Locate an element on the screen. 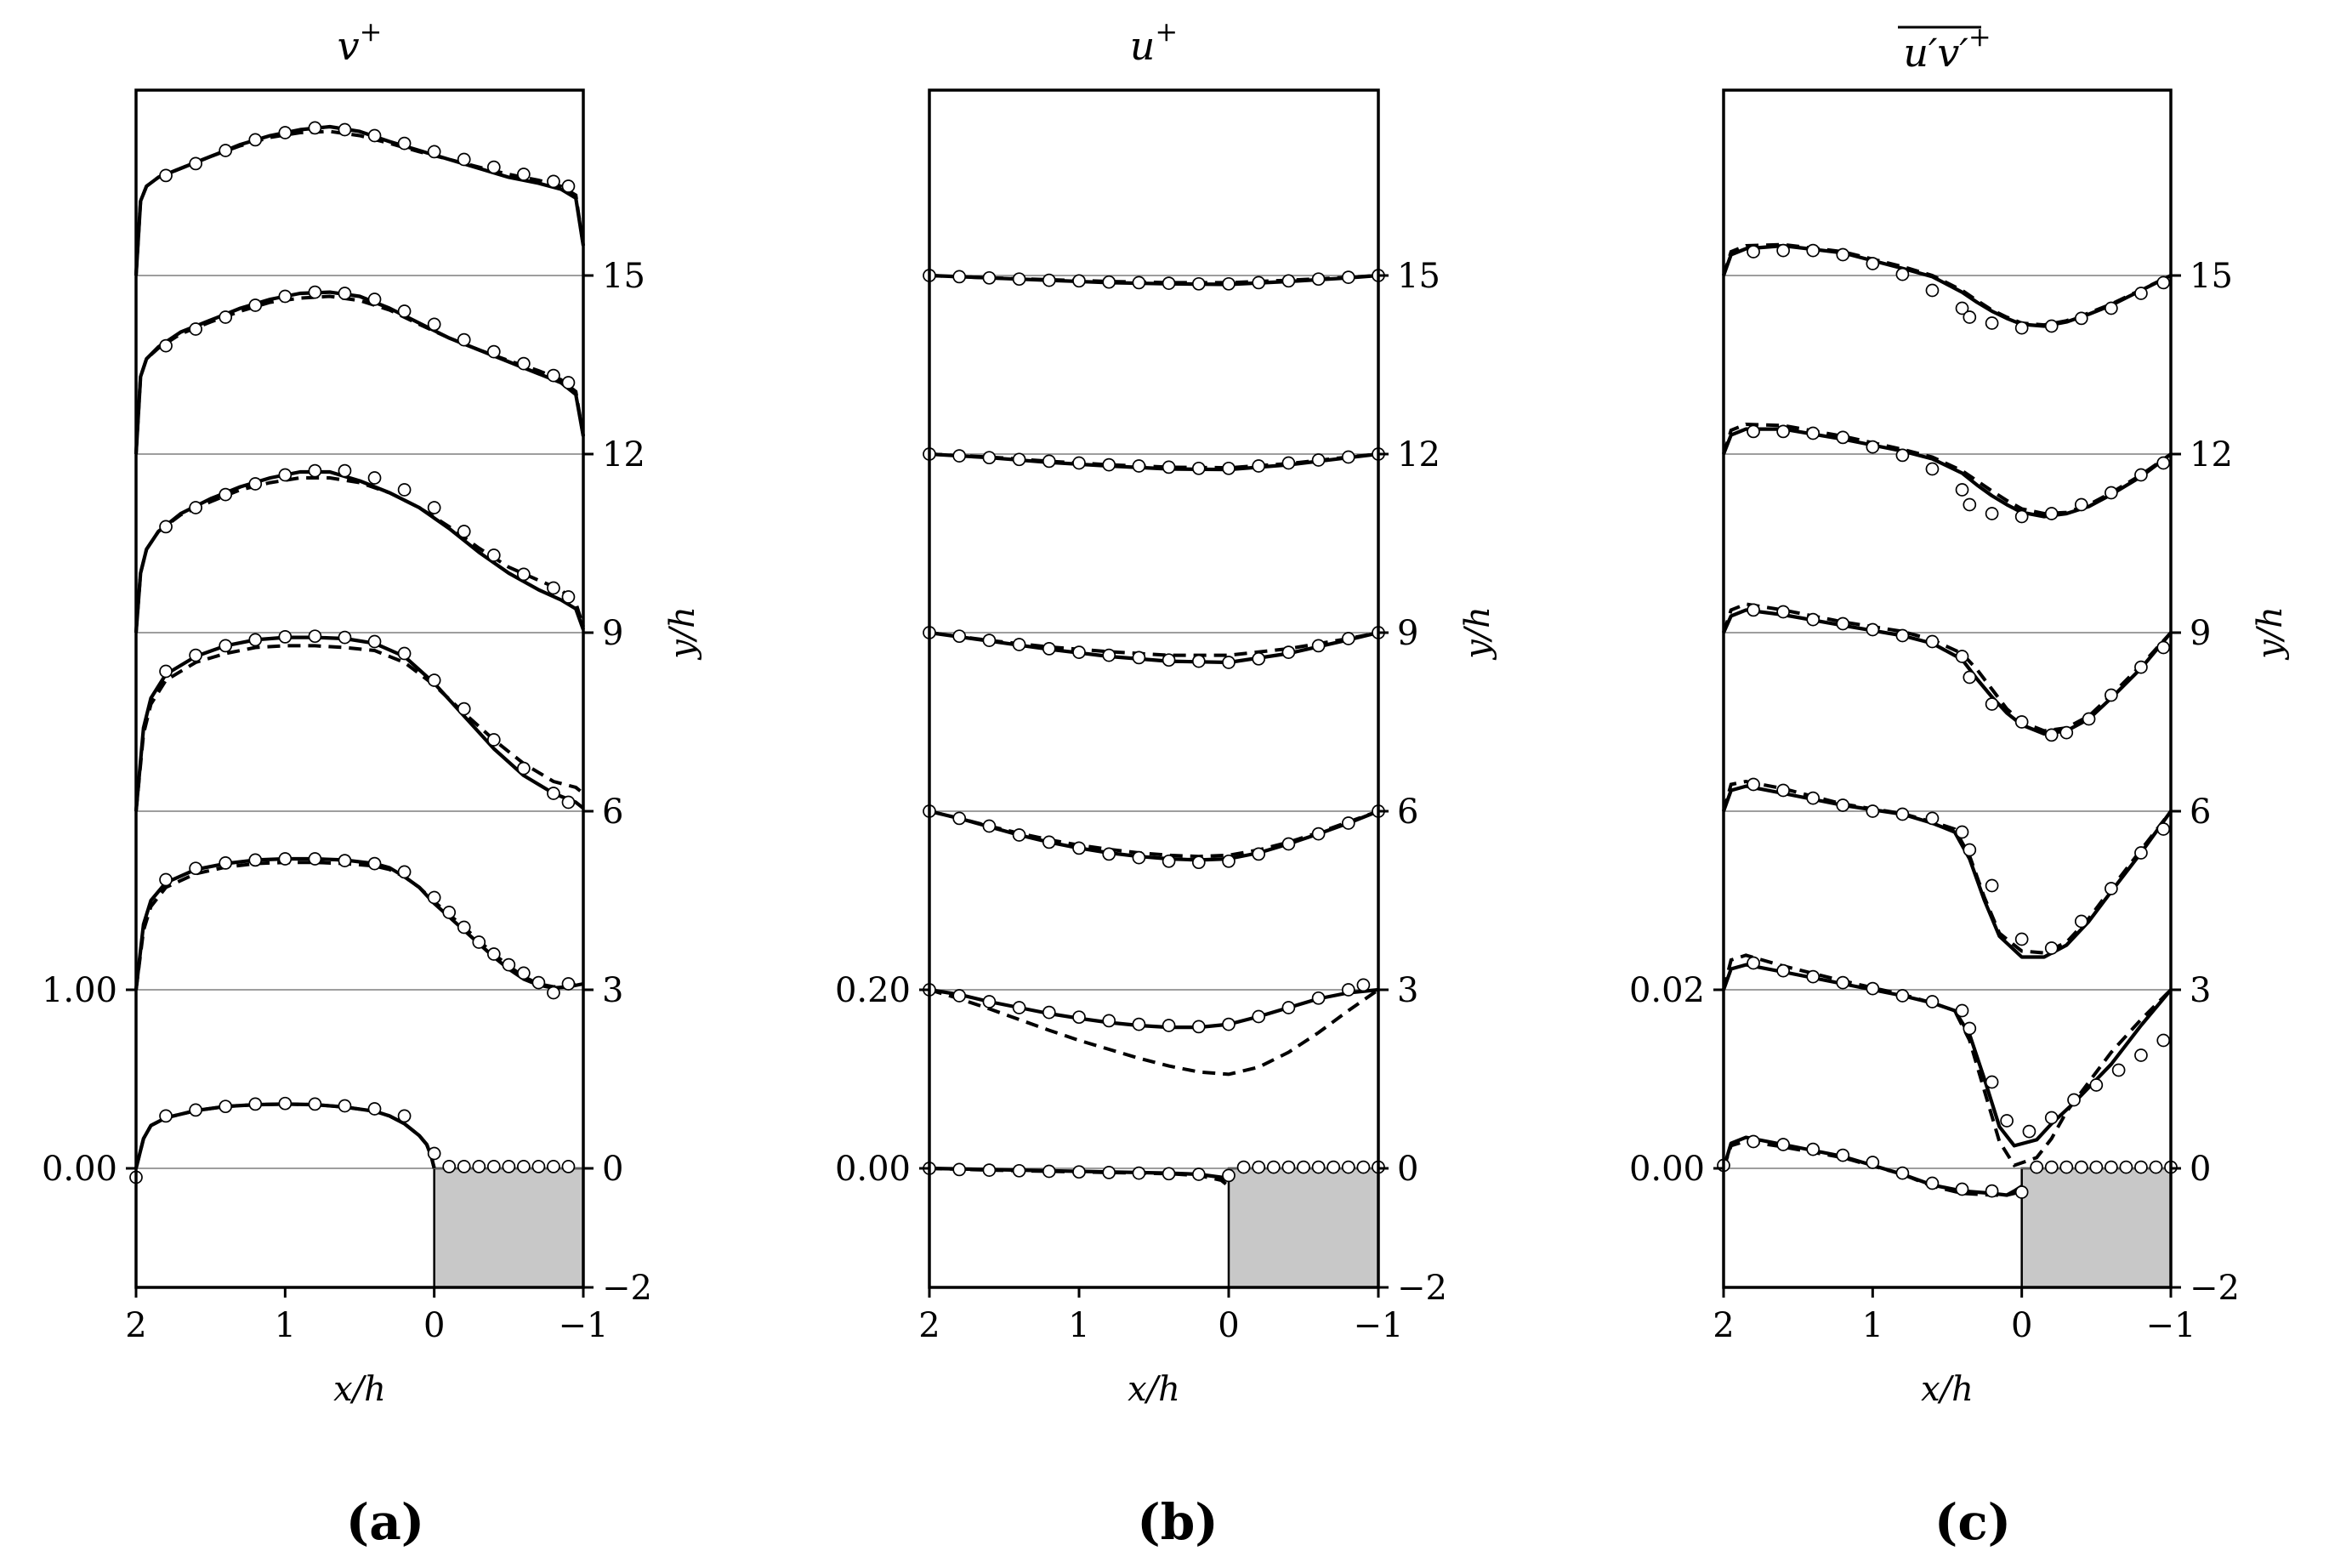 The image size is (2329, 1568). x-tick-label: 1 is located at coordinates (1872, 1325).